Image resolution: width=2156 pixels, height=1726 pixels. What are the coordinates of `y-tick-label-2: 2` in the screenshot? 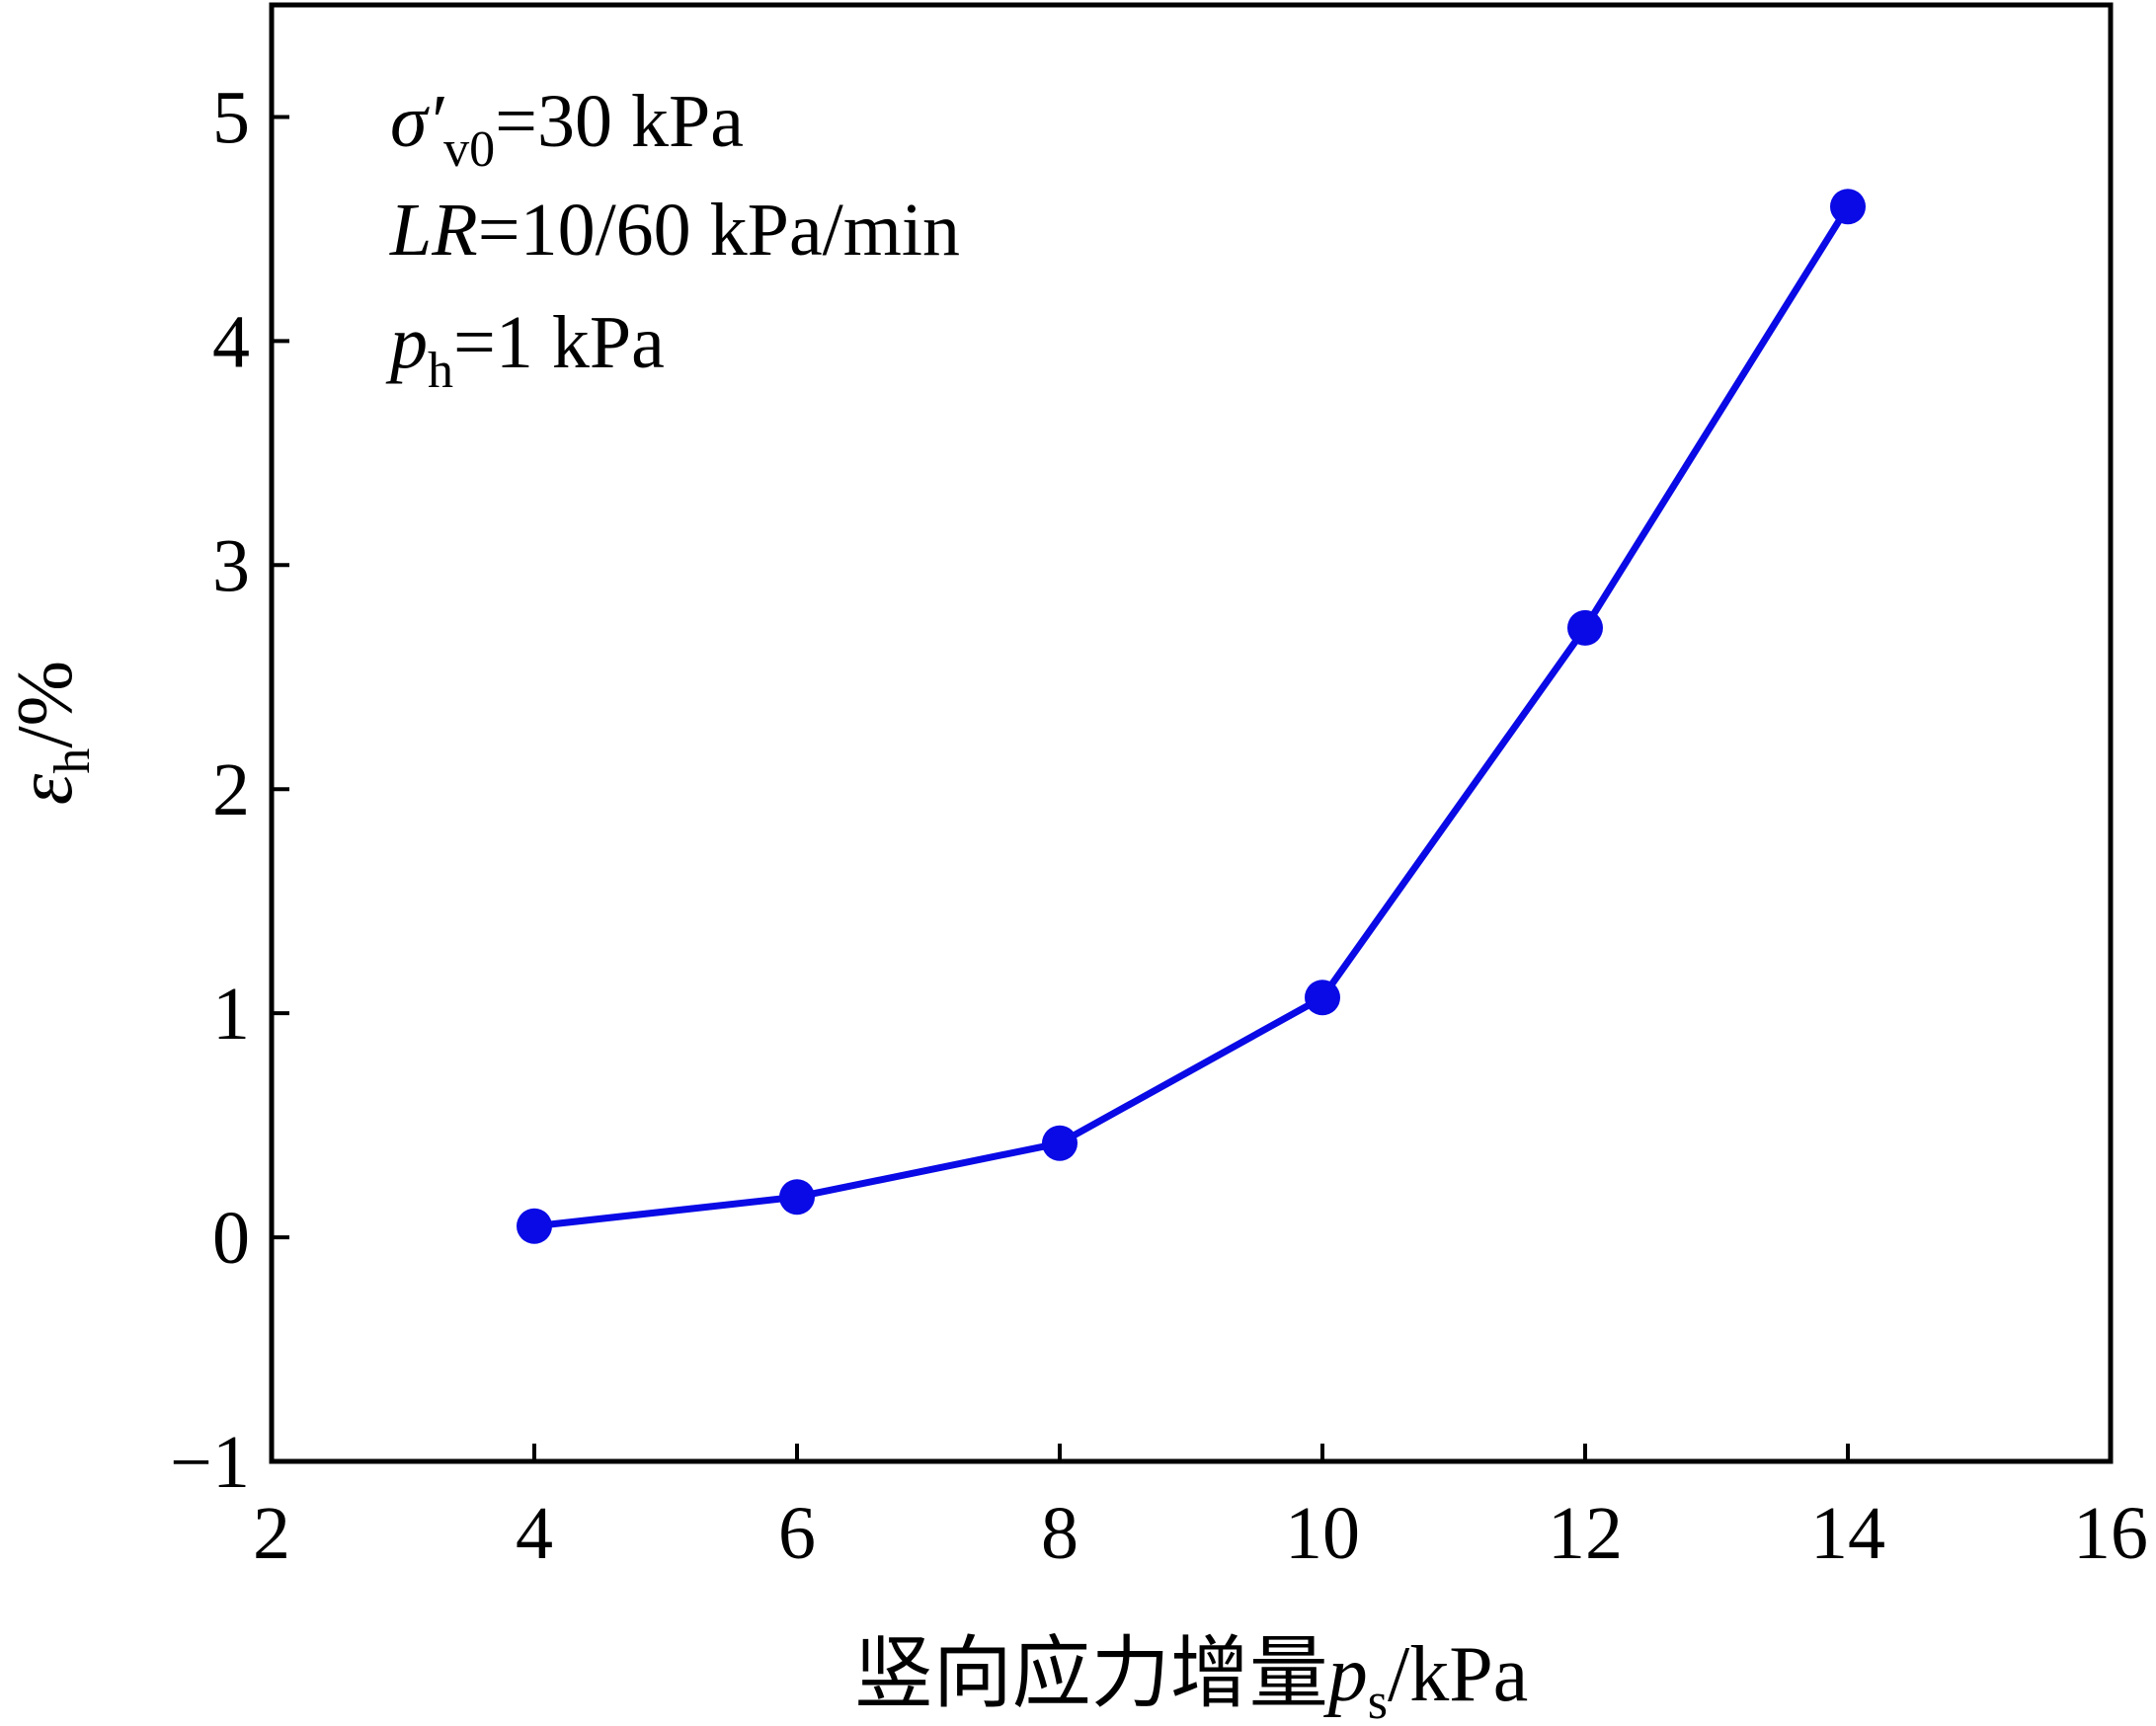 It's located at (231, 789).